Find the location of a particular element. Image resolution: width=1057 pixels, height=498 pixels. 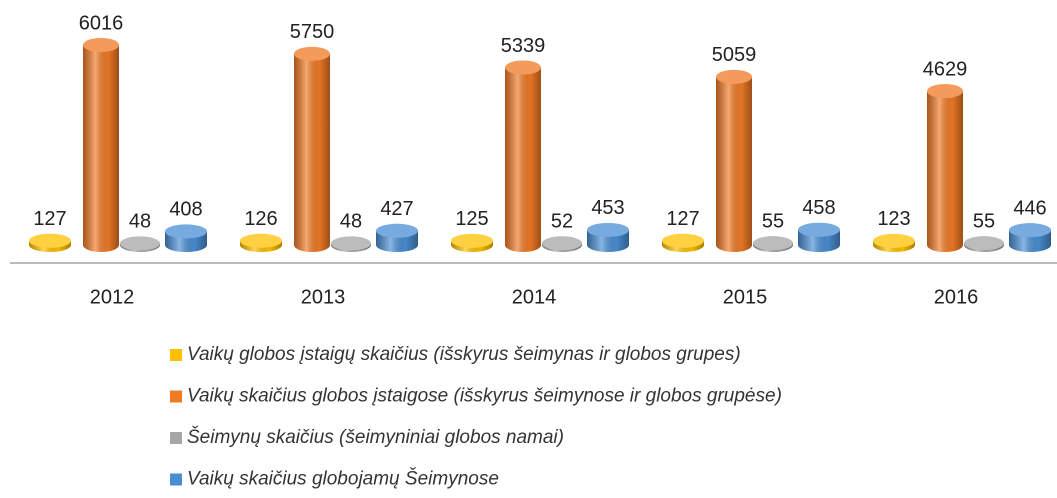

data-label: 446 is located at coordinates (1029, 208).